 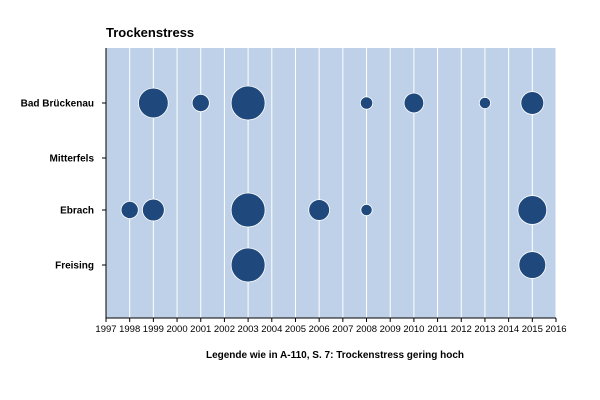 I want to click on x-tick-label-2003: 2003, so click(x=248, y=329).